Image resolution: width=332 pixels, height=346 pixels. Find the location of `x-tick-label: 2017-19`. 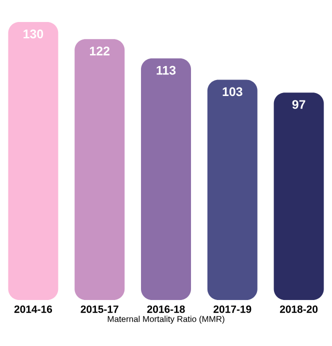

x-tick-label: 2017-19 is located at coordinates (233, 309).